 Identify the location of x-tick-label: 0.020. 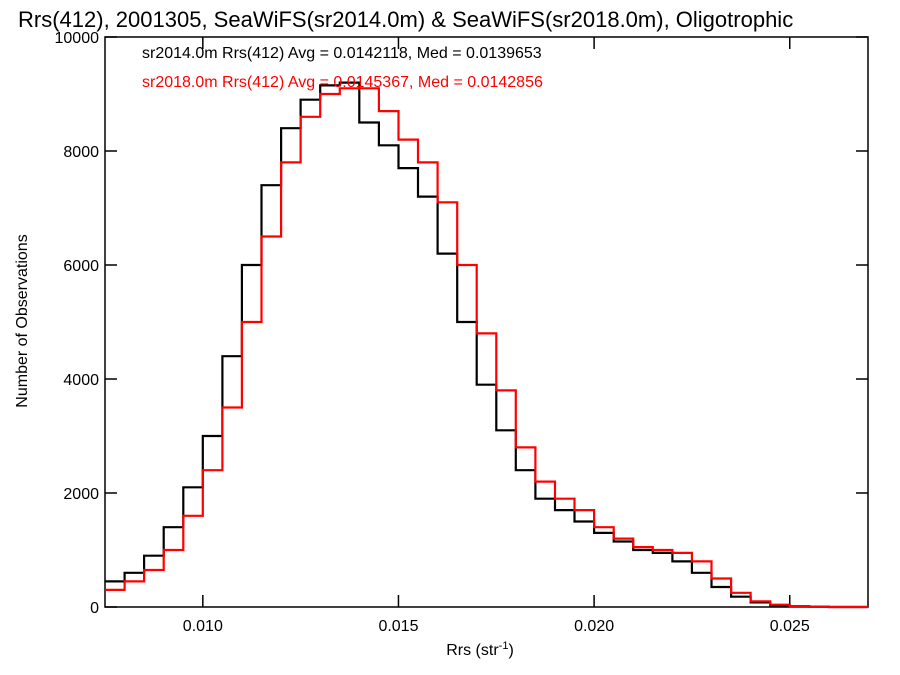
(594, 626).